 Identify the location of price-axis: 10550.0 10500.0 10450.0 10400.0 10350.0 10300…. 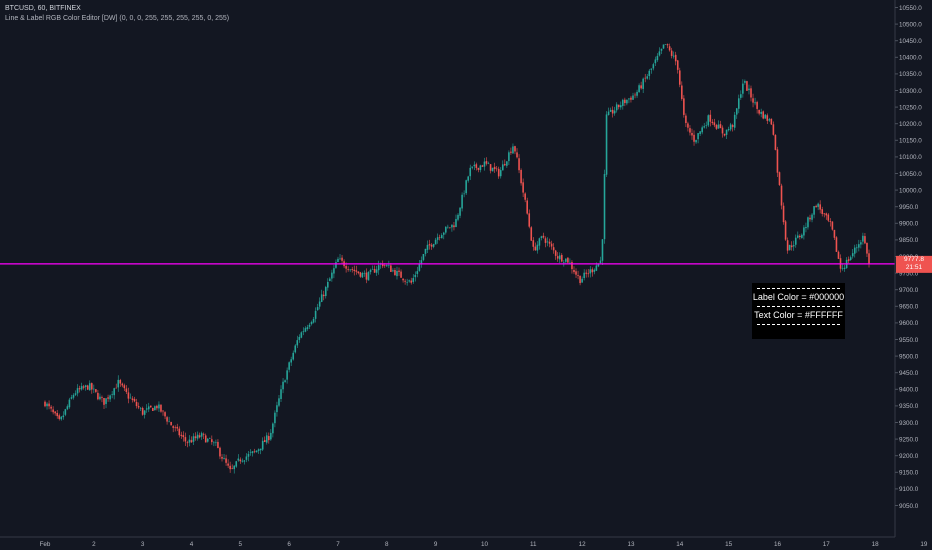
(913, 268).